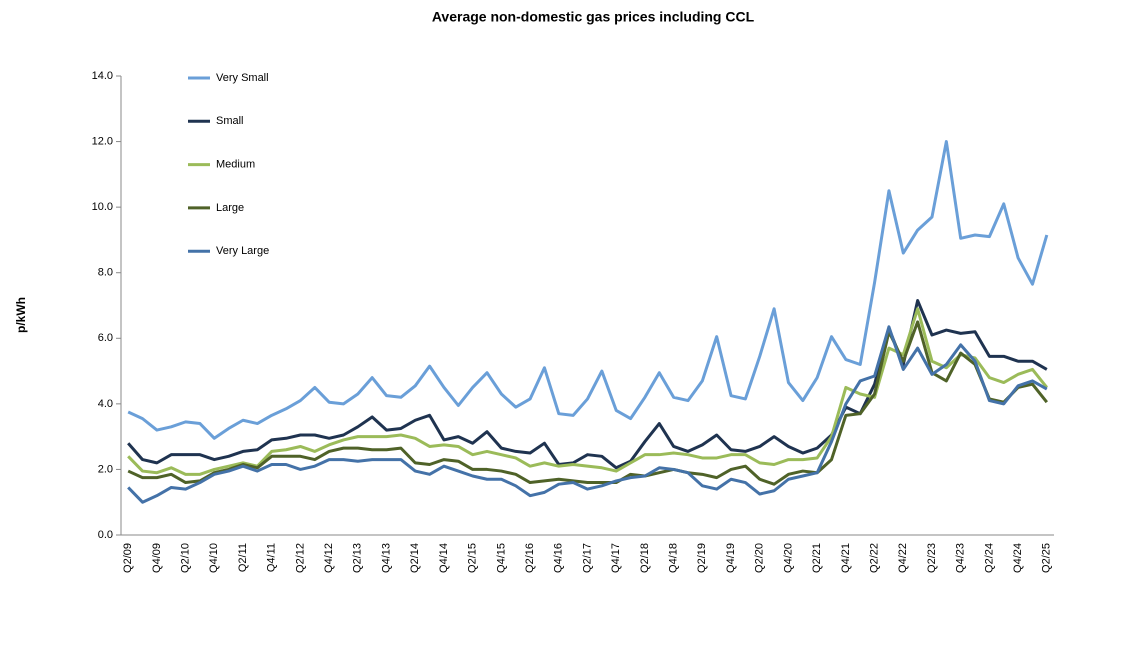 This screenshot has width=1130, height=645. Describe the element at coordinates (1047, 558) in the screenshot. I see `x-tick-label: Q2/25` at that location.